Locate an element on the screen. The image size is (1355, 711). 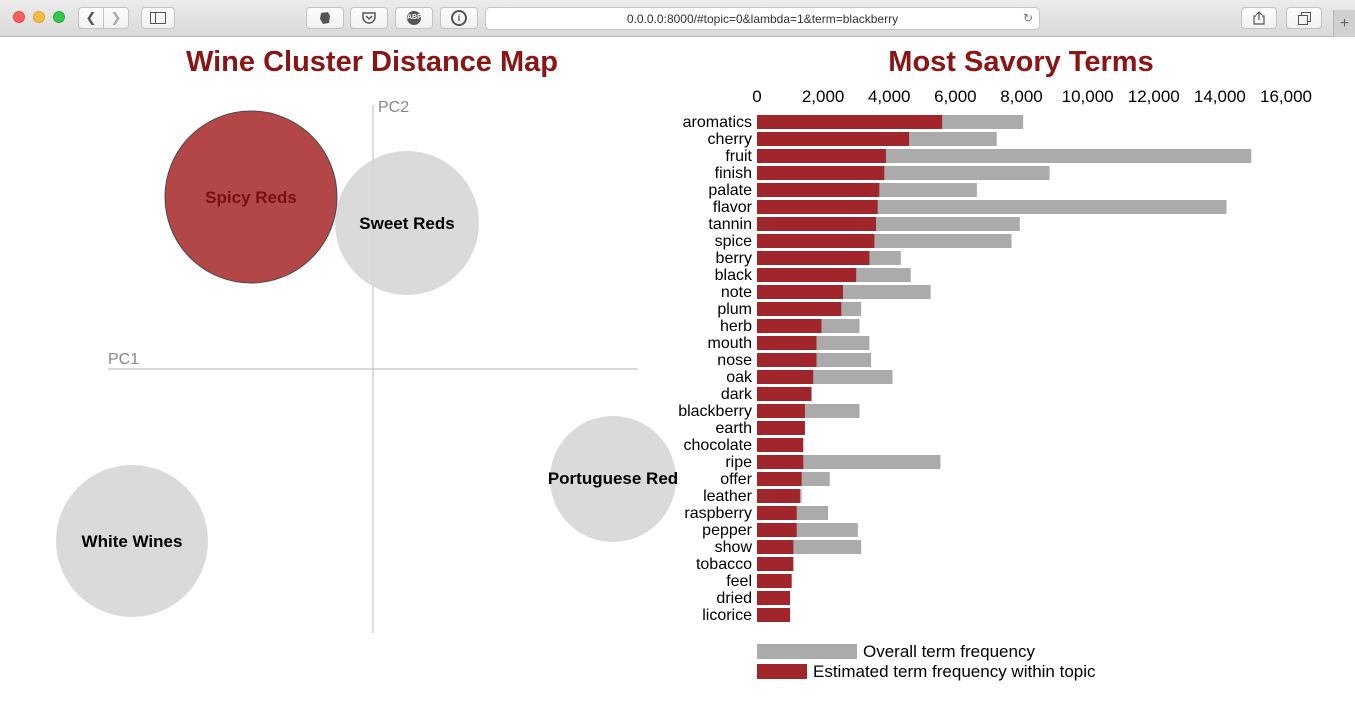
minimize-window-button is located at coordinates (39, 17).